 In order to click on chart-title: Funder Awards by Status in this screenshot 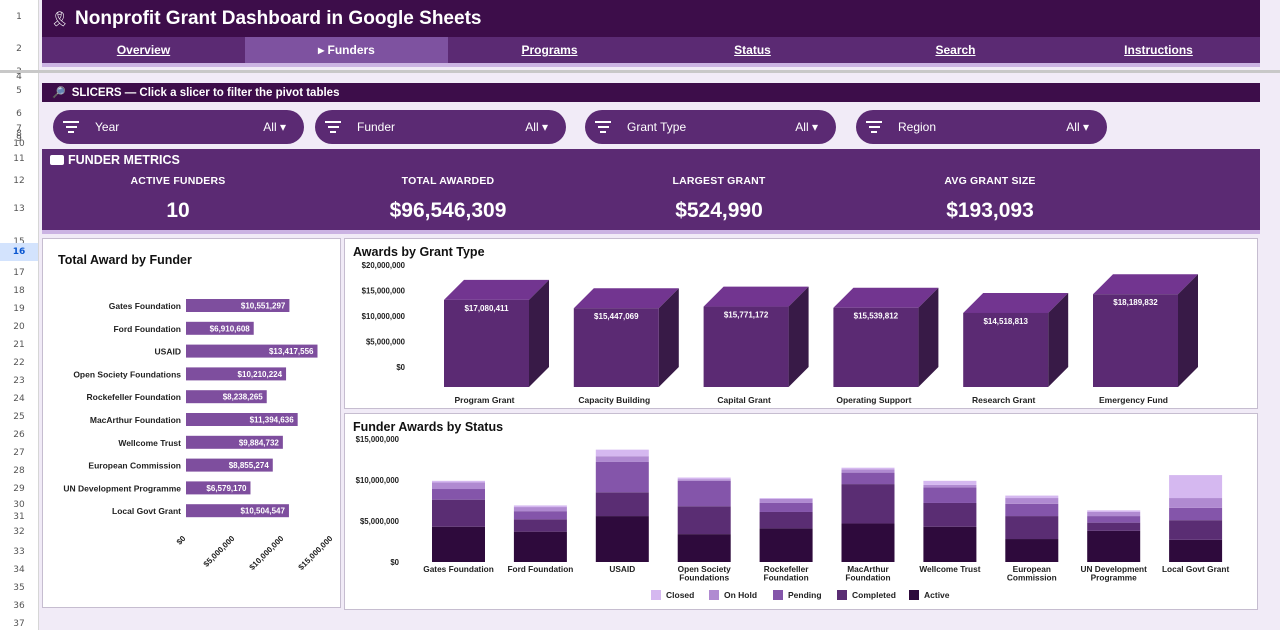, I will do `click(428, 427)`.